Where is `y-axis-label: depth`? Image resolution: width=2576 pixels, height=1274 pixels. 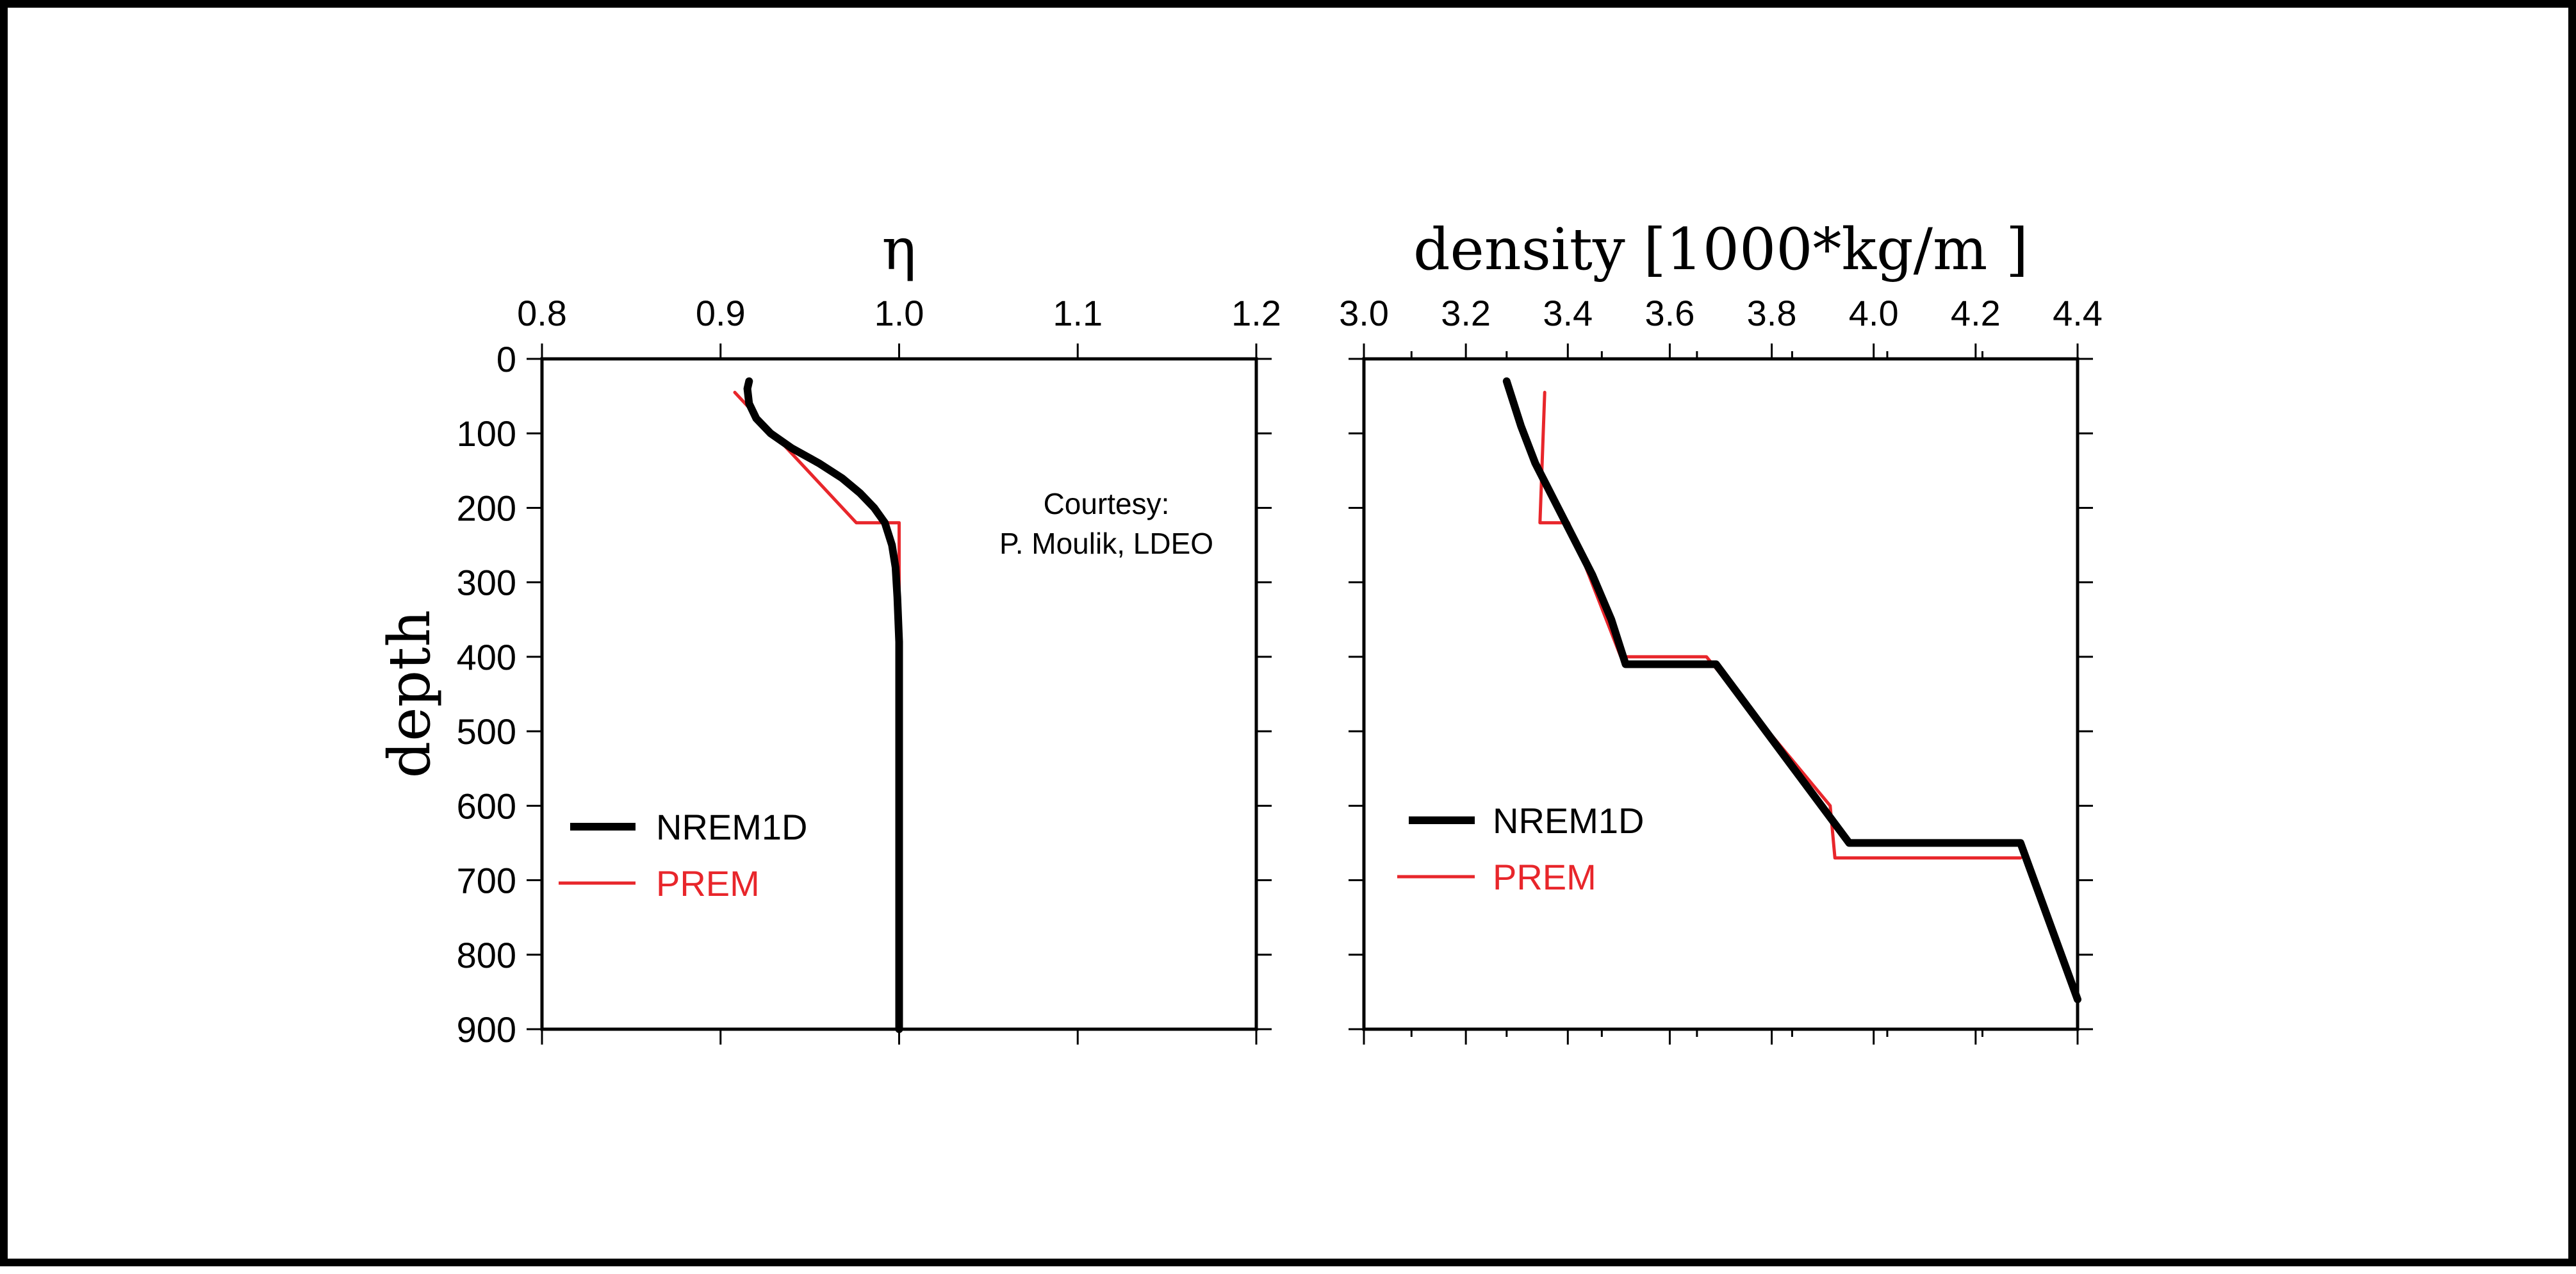
y-axis-label: depth is located at coordinates (409, 694).